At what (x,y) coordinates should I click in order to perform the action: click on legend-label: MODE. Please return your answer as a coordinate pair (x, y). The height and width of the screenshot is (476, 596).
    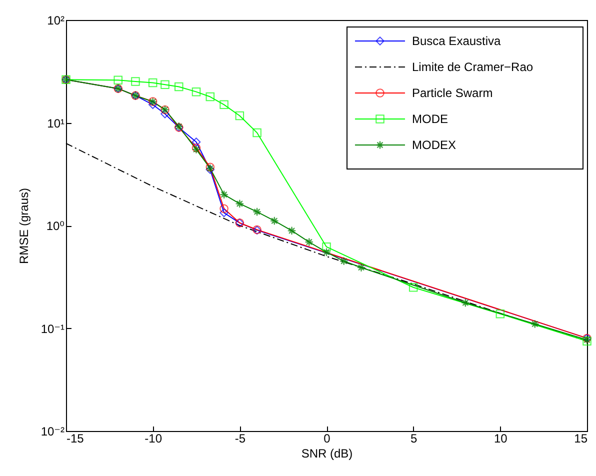
    Looking at the image, I should click on (430, 119).